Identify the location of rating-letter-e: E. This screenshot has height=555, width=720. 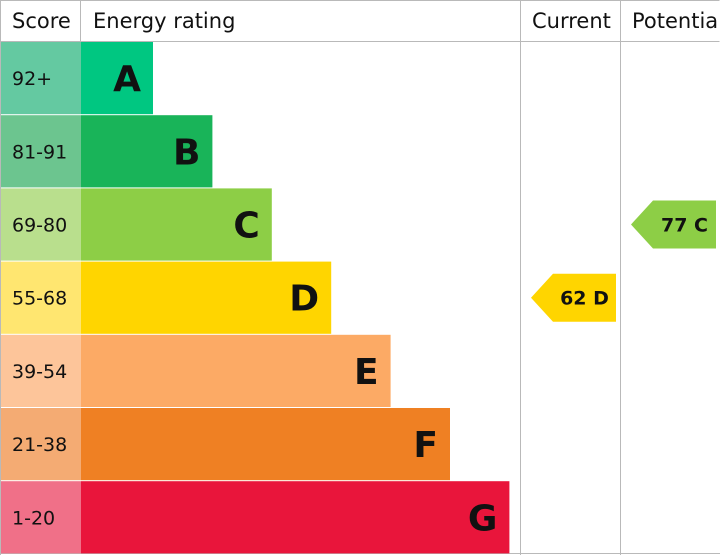
(366, 372).